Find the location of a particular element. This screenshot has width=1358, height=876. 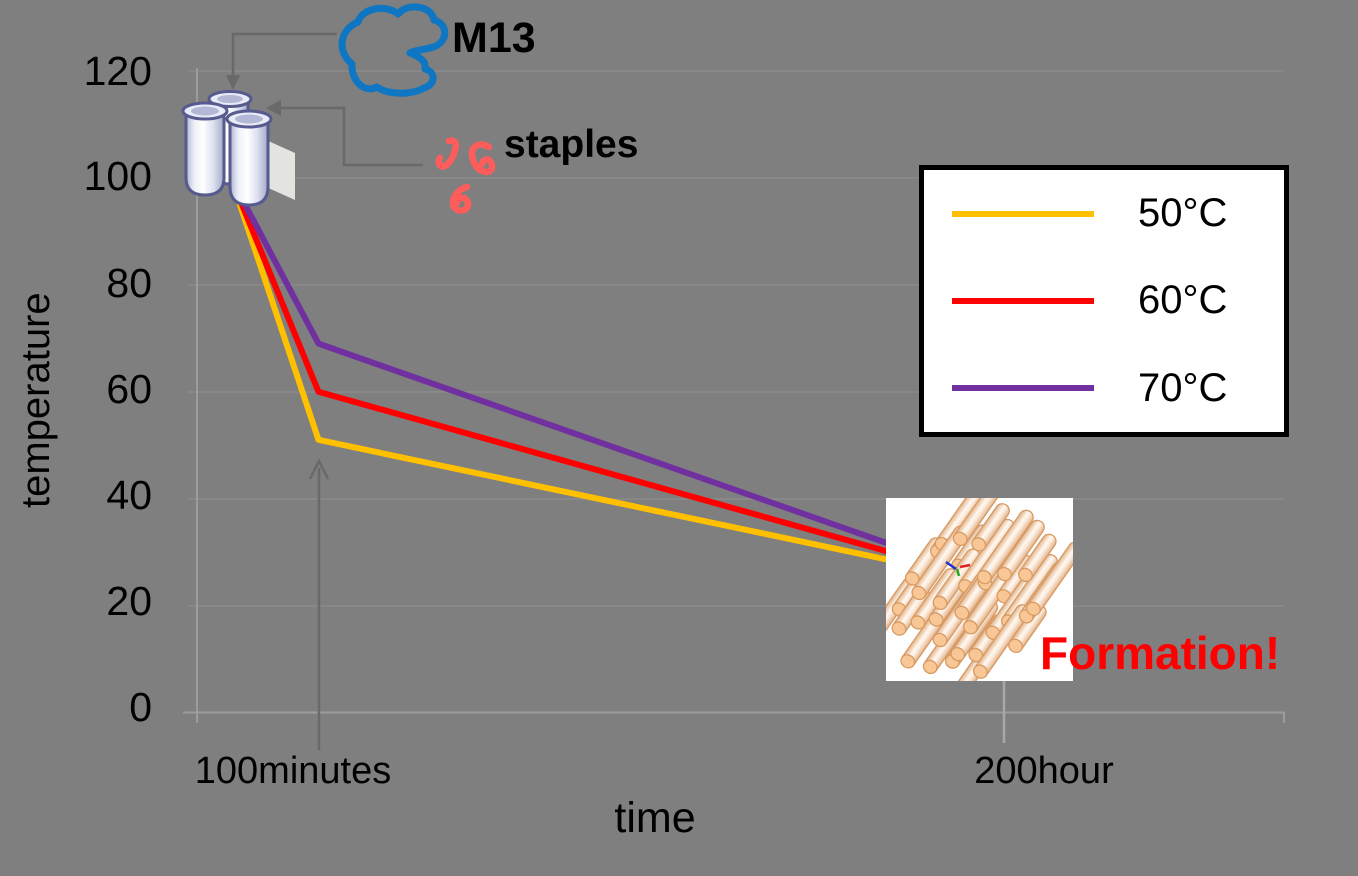

staples-squiggles-icon is located at coordinates (465, 175).